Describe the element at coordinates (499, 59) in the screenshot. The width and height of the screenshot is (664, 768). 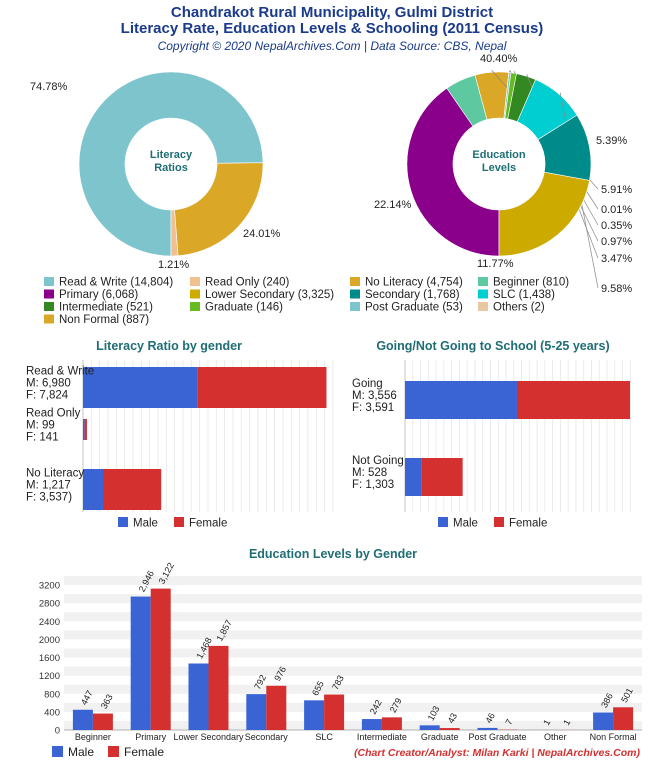
I see `pie-pct-label: 40.40%` at that location.